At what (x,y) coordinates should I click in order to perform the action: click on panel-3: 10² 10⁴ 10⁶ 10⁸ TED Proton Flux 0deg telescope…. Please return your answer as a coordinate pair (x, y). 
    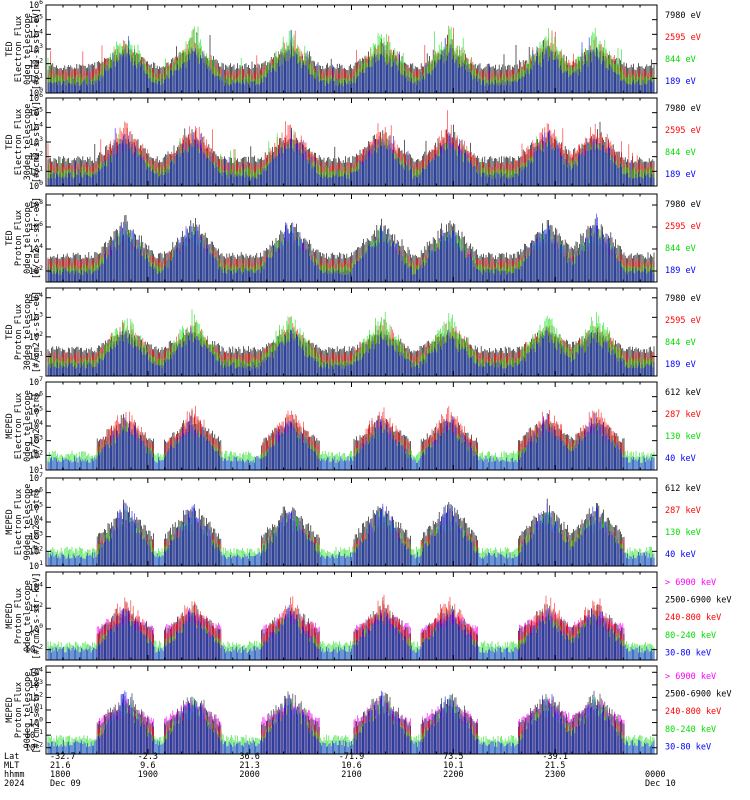
    Looking at the image, I should click on (353, 238).